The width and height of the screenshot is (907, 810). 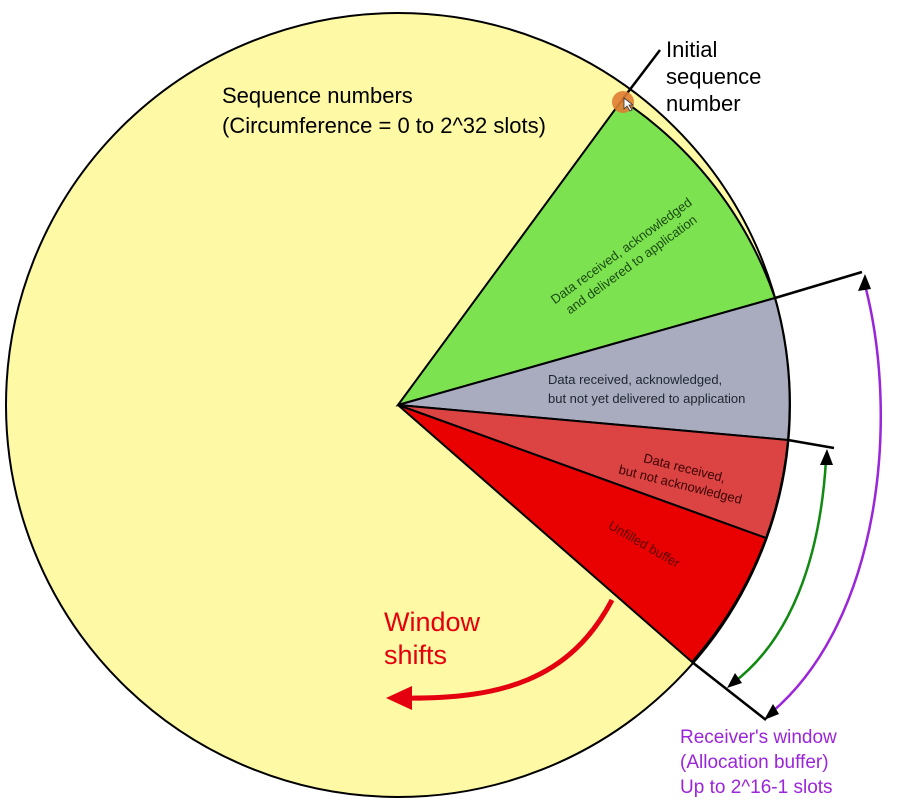 I want to click on window-shifts-arrow, so click(x=507, y=649).